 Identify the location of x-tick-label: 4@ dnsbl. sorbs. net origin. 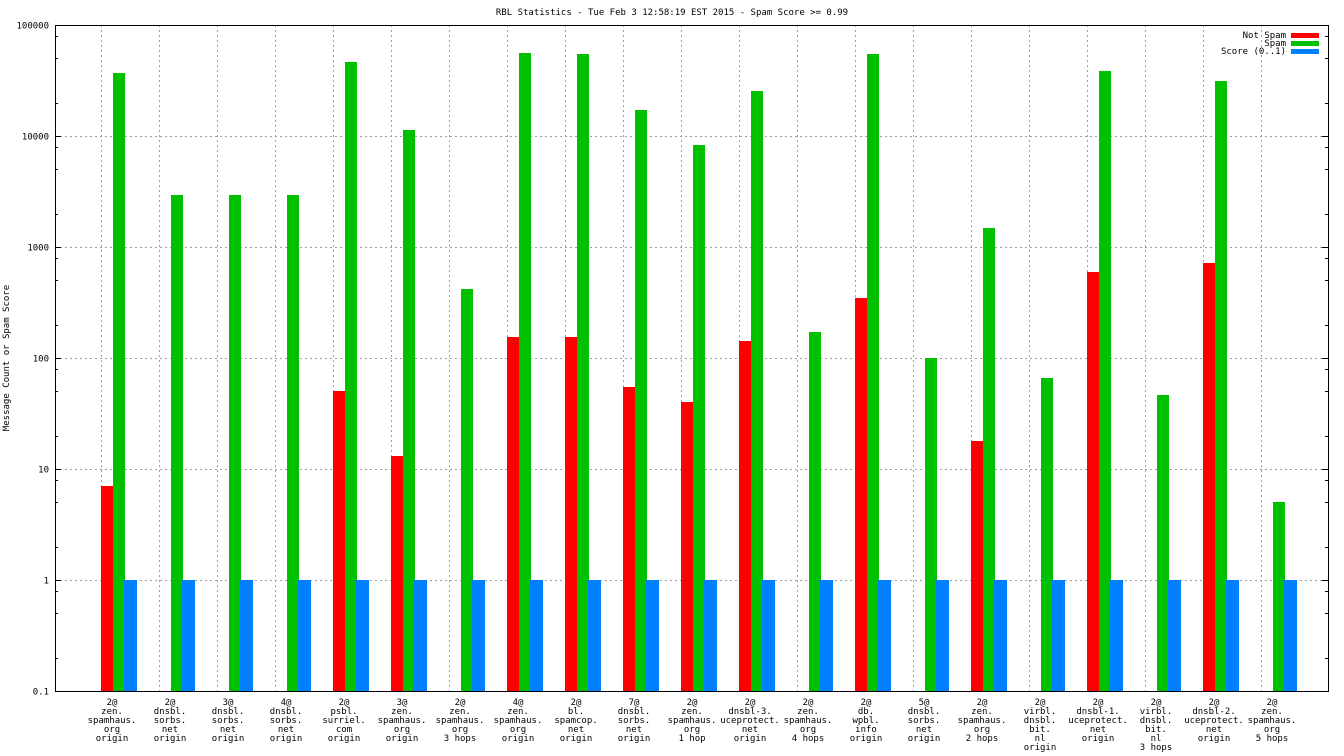
(286, 721).